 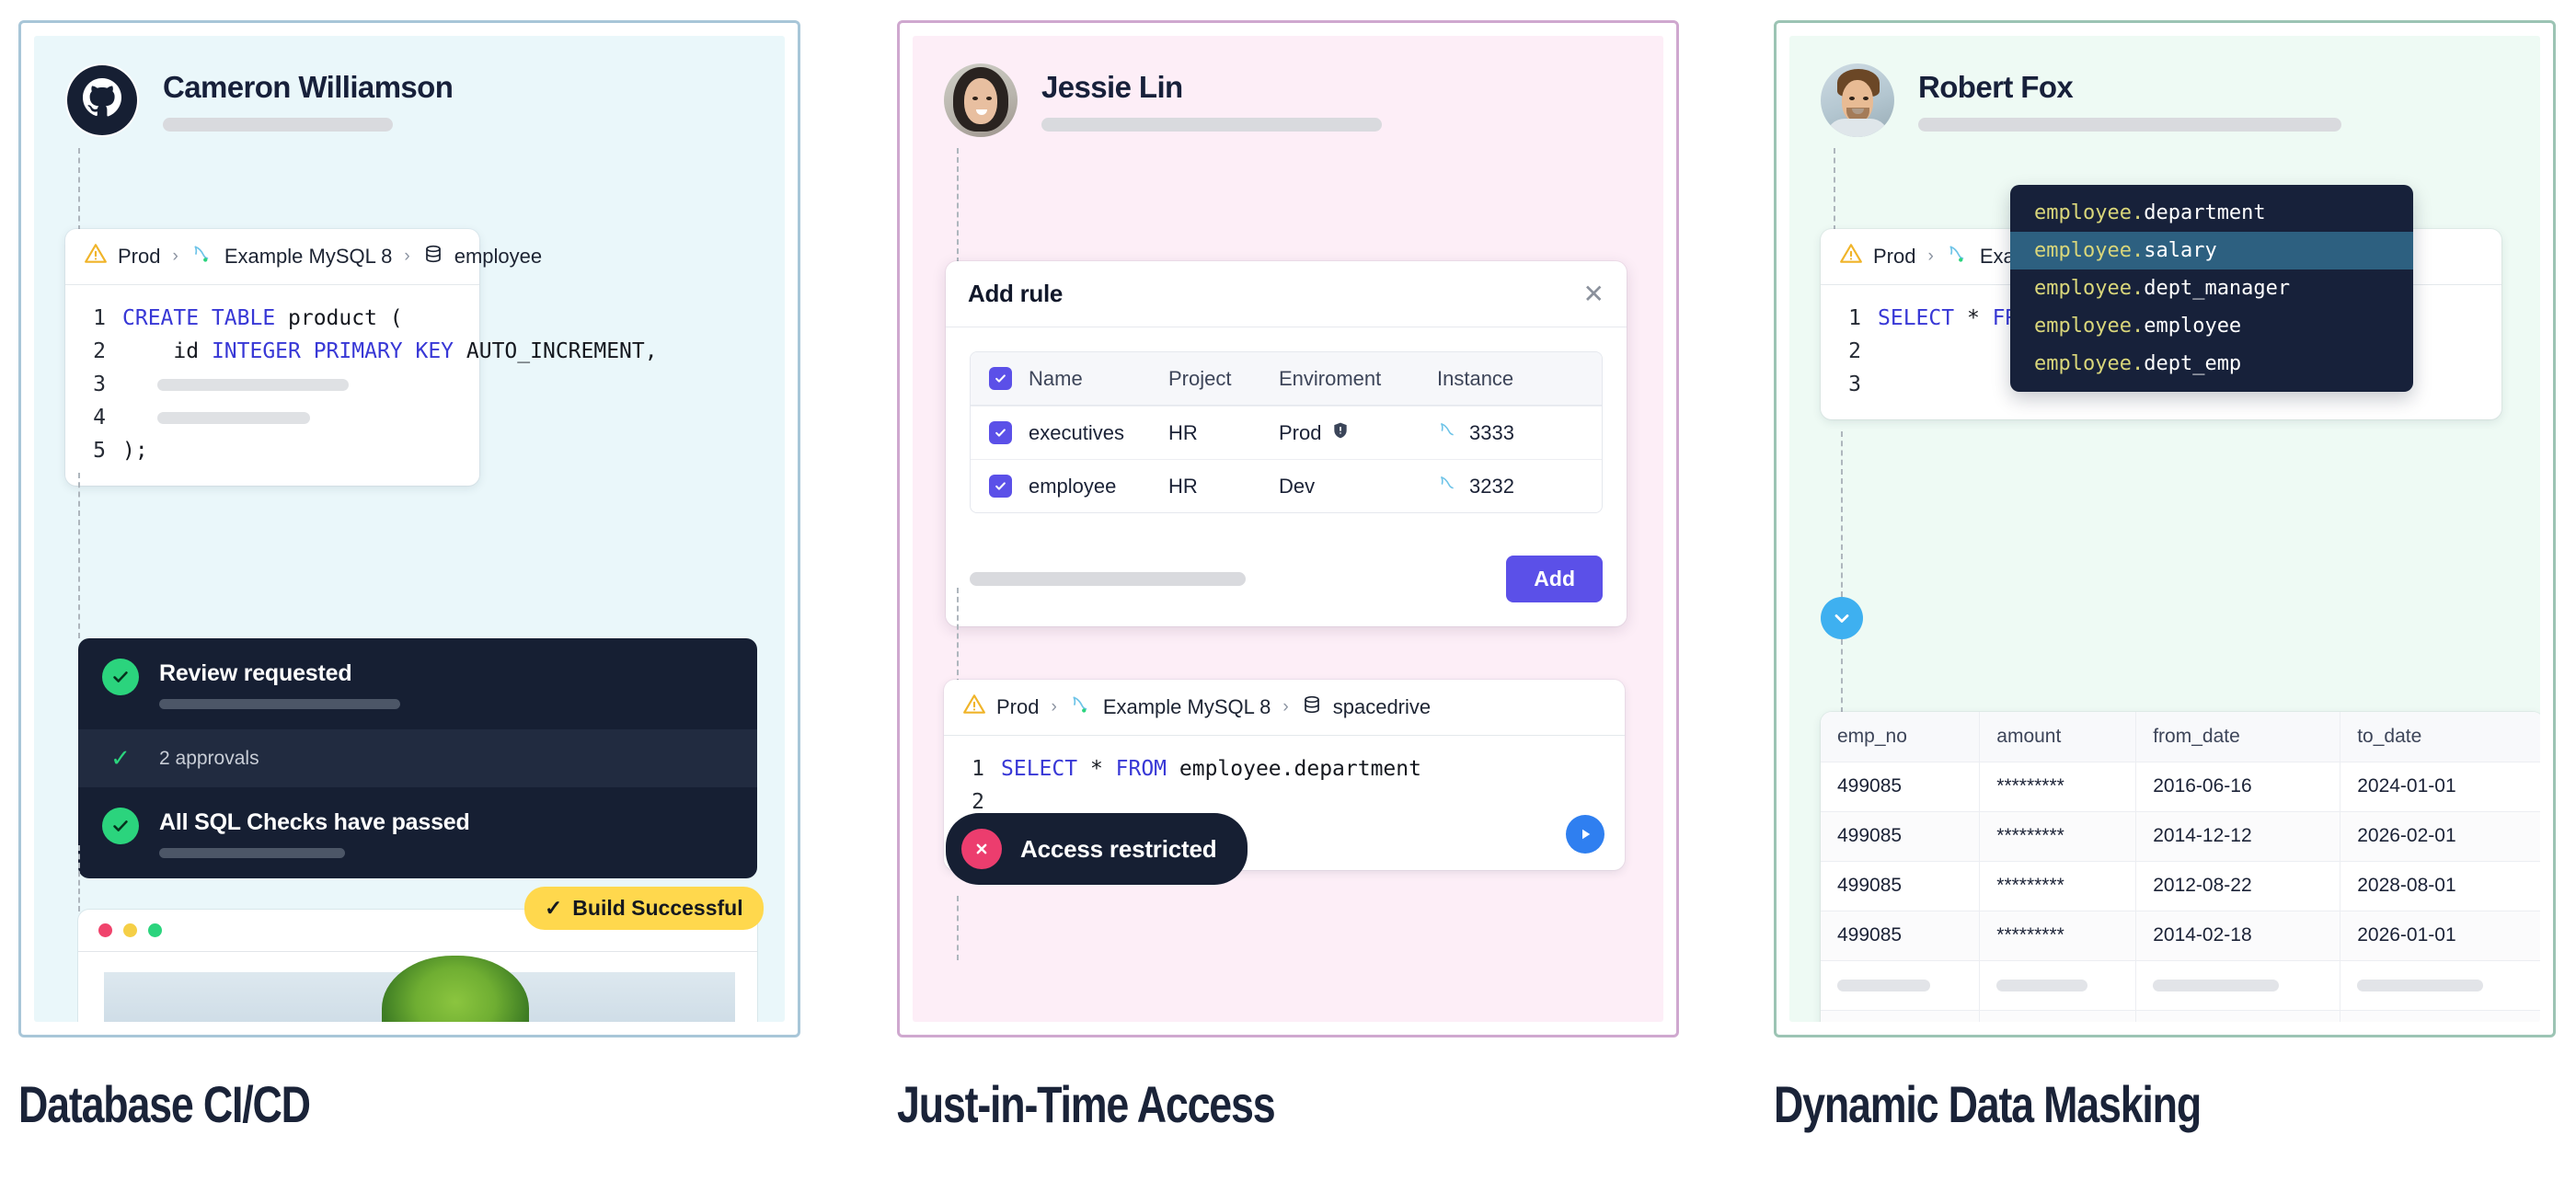 I want to click on persona-header: Jessie Lin, so click(x=1163, y=100).